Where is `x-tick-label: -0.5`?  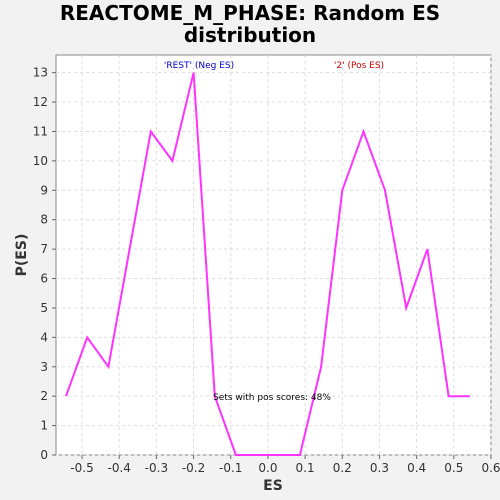 x-tick-label: -0.5 is located at coordinates (81, 468).